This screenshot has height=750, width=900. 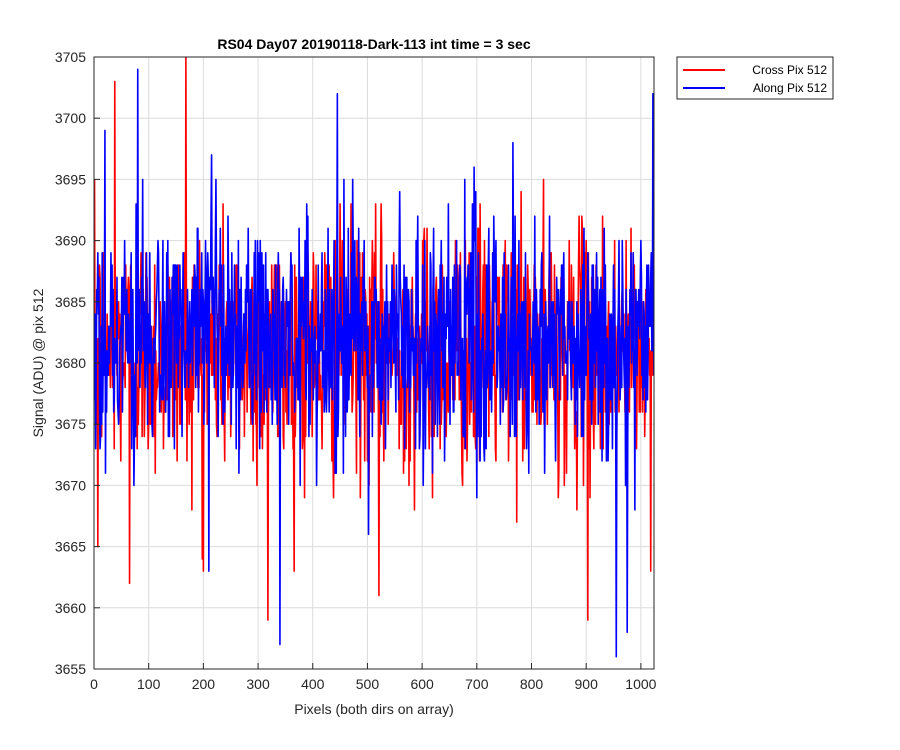 I want to click on y-tick-label: 3680, so click(x=70, y=363).